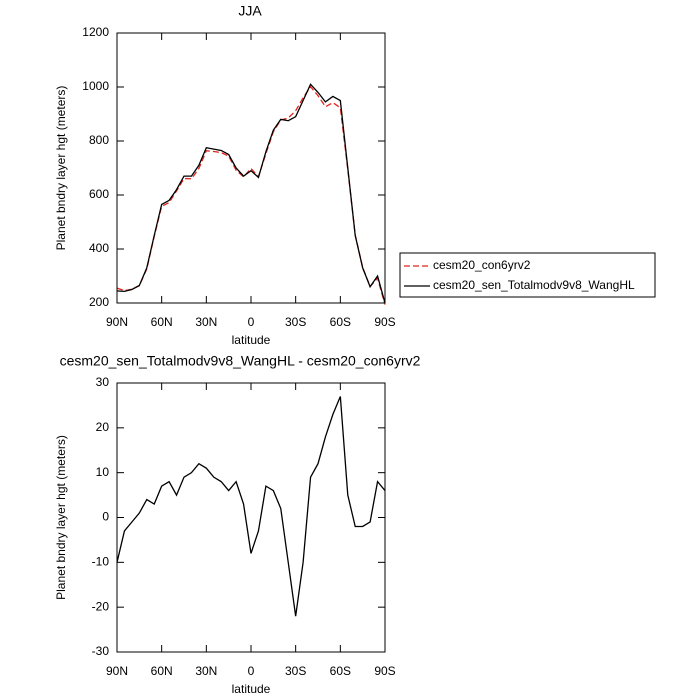 This screenshot has width=700, height=700. Describe the element at coordinates (101, 562) in the screenshot. I see `y-tick-label: -10` at that location.